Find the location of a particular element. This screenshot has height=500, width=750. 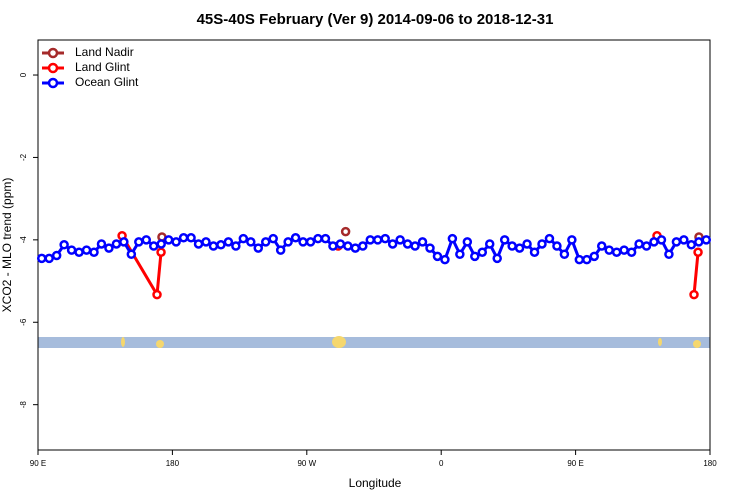

x-tick-label: 180 is located at coordinates (173, 463).